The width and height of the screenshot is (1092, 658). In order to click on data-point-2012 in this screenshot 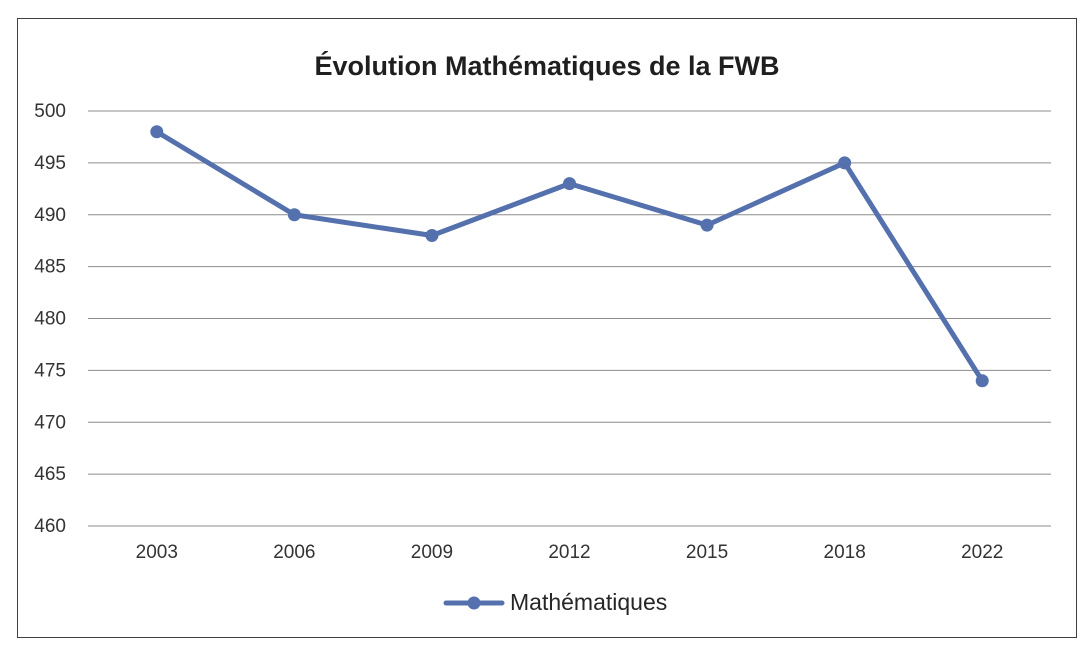, I will do `click(569, 184)`.